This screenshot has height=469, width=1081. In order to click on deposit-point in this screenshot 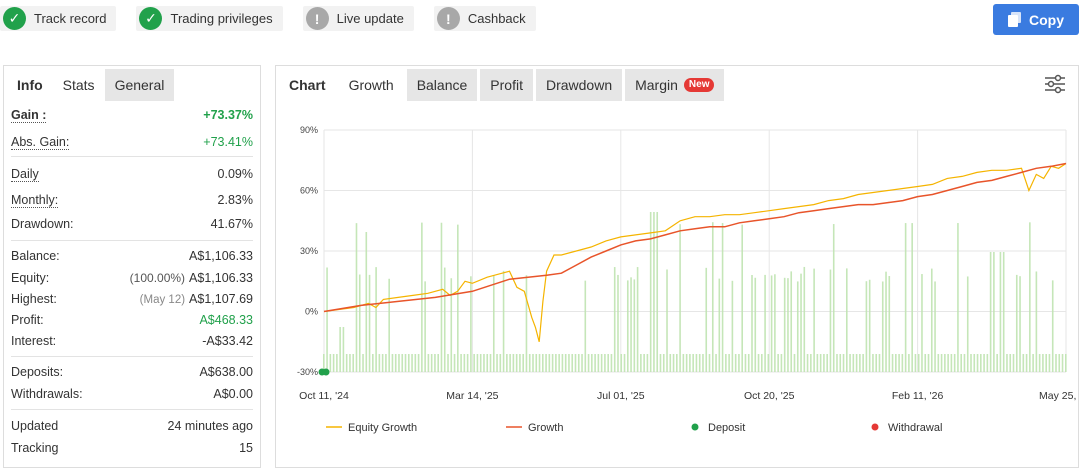, I will do `click(326, 372)`.